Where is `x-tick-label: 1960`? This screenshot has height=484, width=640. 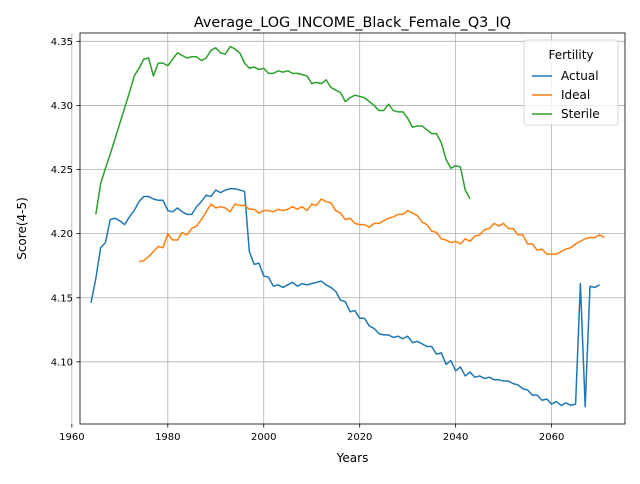 x-tick-label: 1960 is located at coordinates (71, 437).